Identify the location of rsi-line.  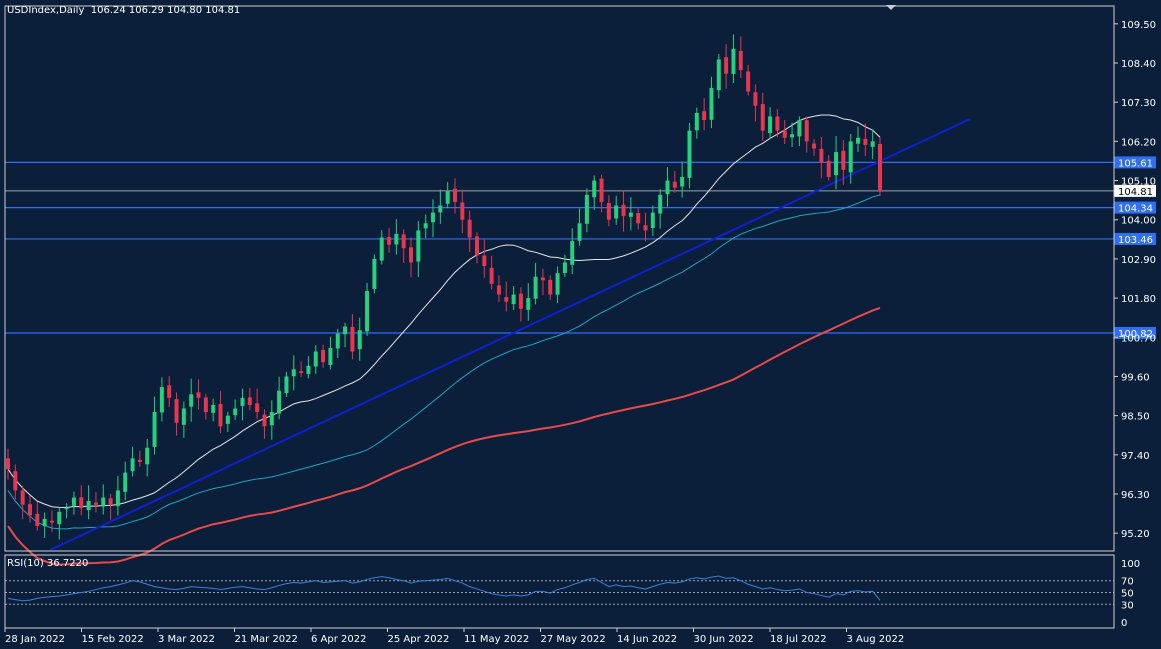
(444, 588).